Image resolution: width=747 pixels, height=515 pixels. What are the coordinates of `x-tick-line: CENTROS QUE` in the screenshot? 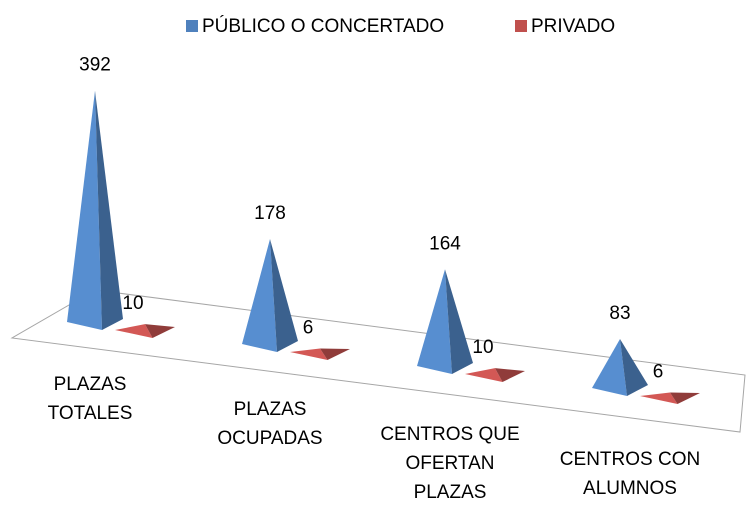 It's located at (449, 434).